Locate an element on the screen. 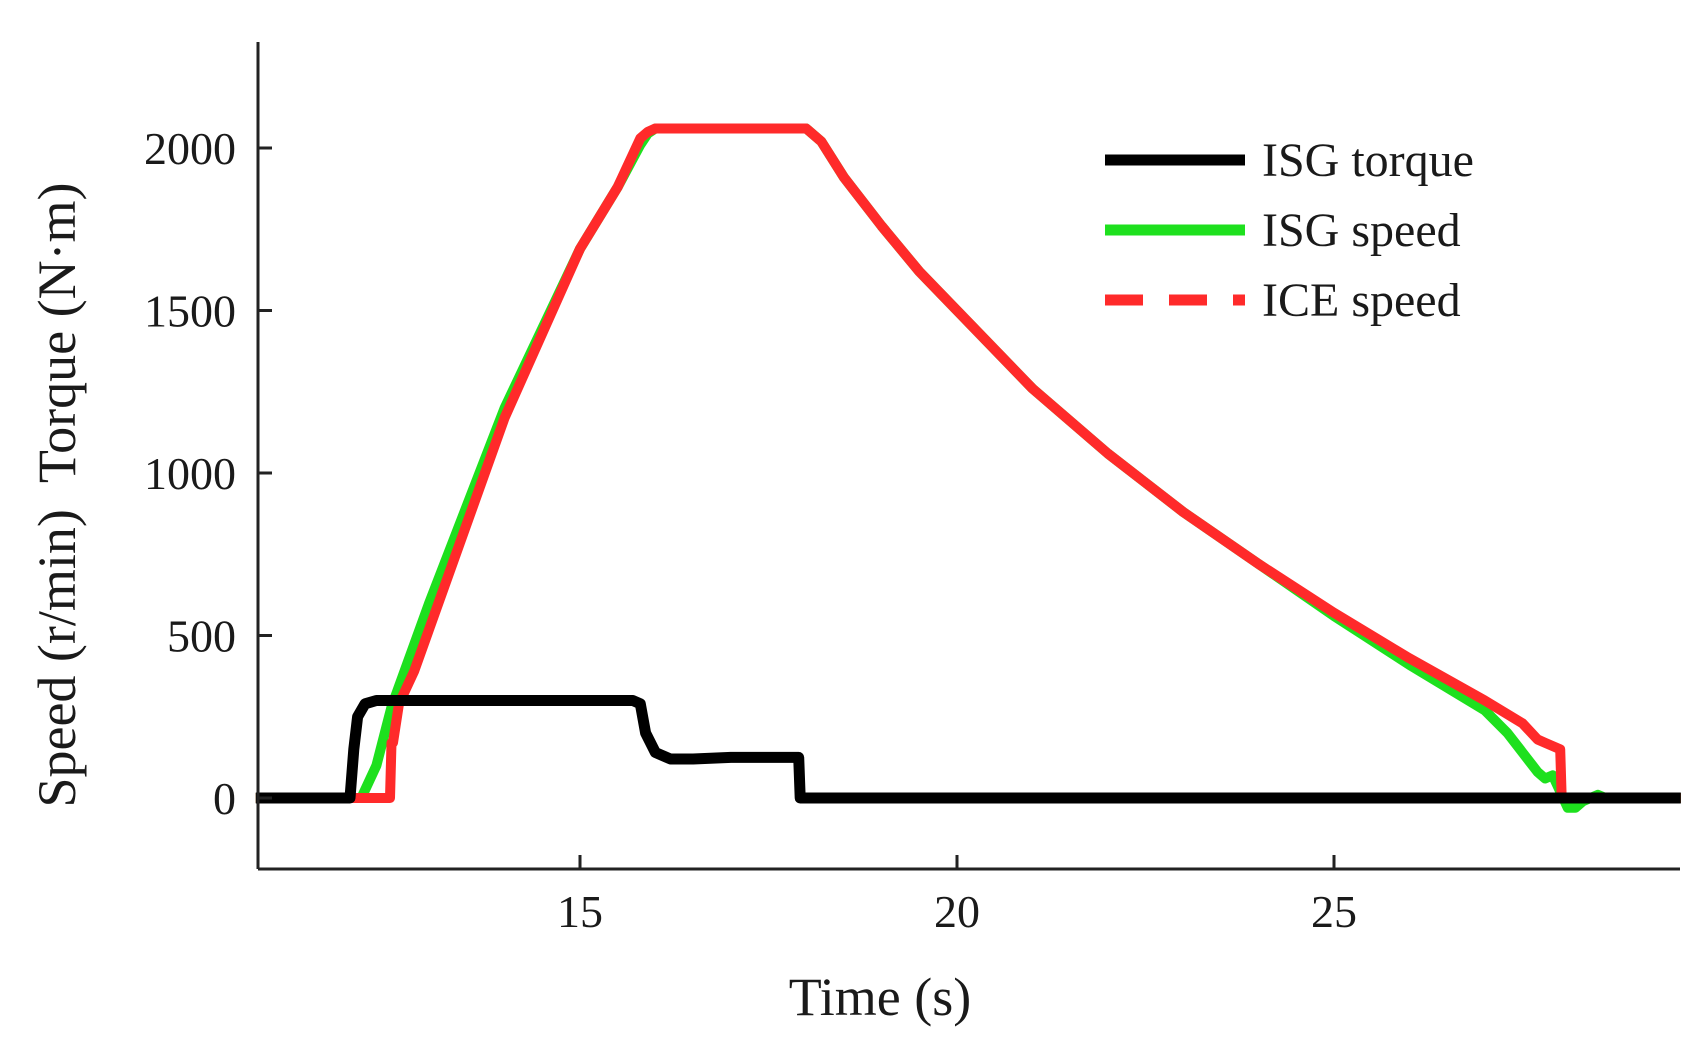 This screenshot has height=1046, width=1692. legend-label: ICE speed is located at coordinates (1361, 300).